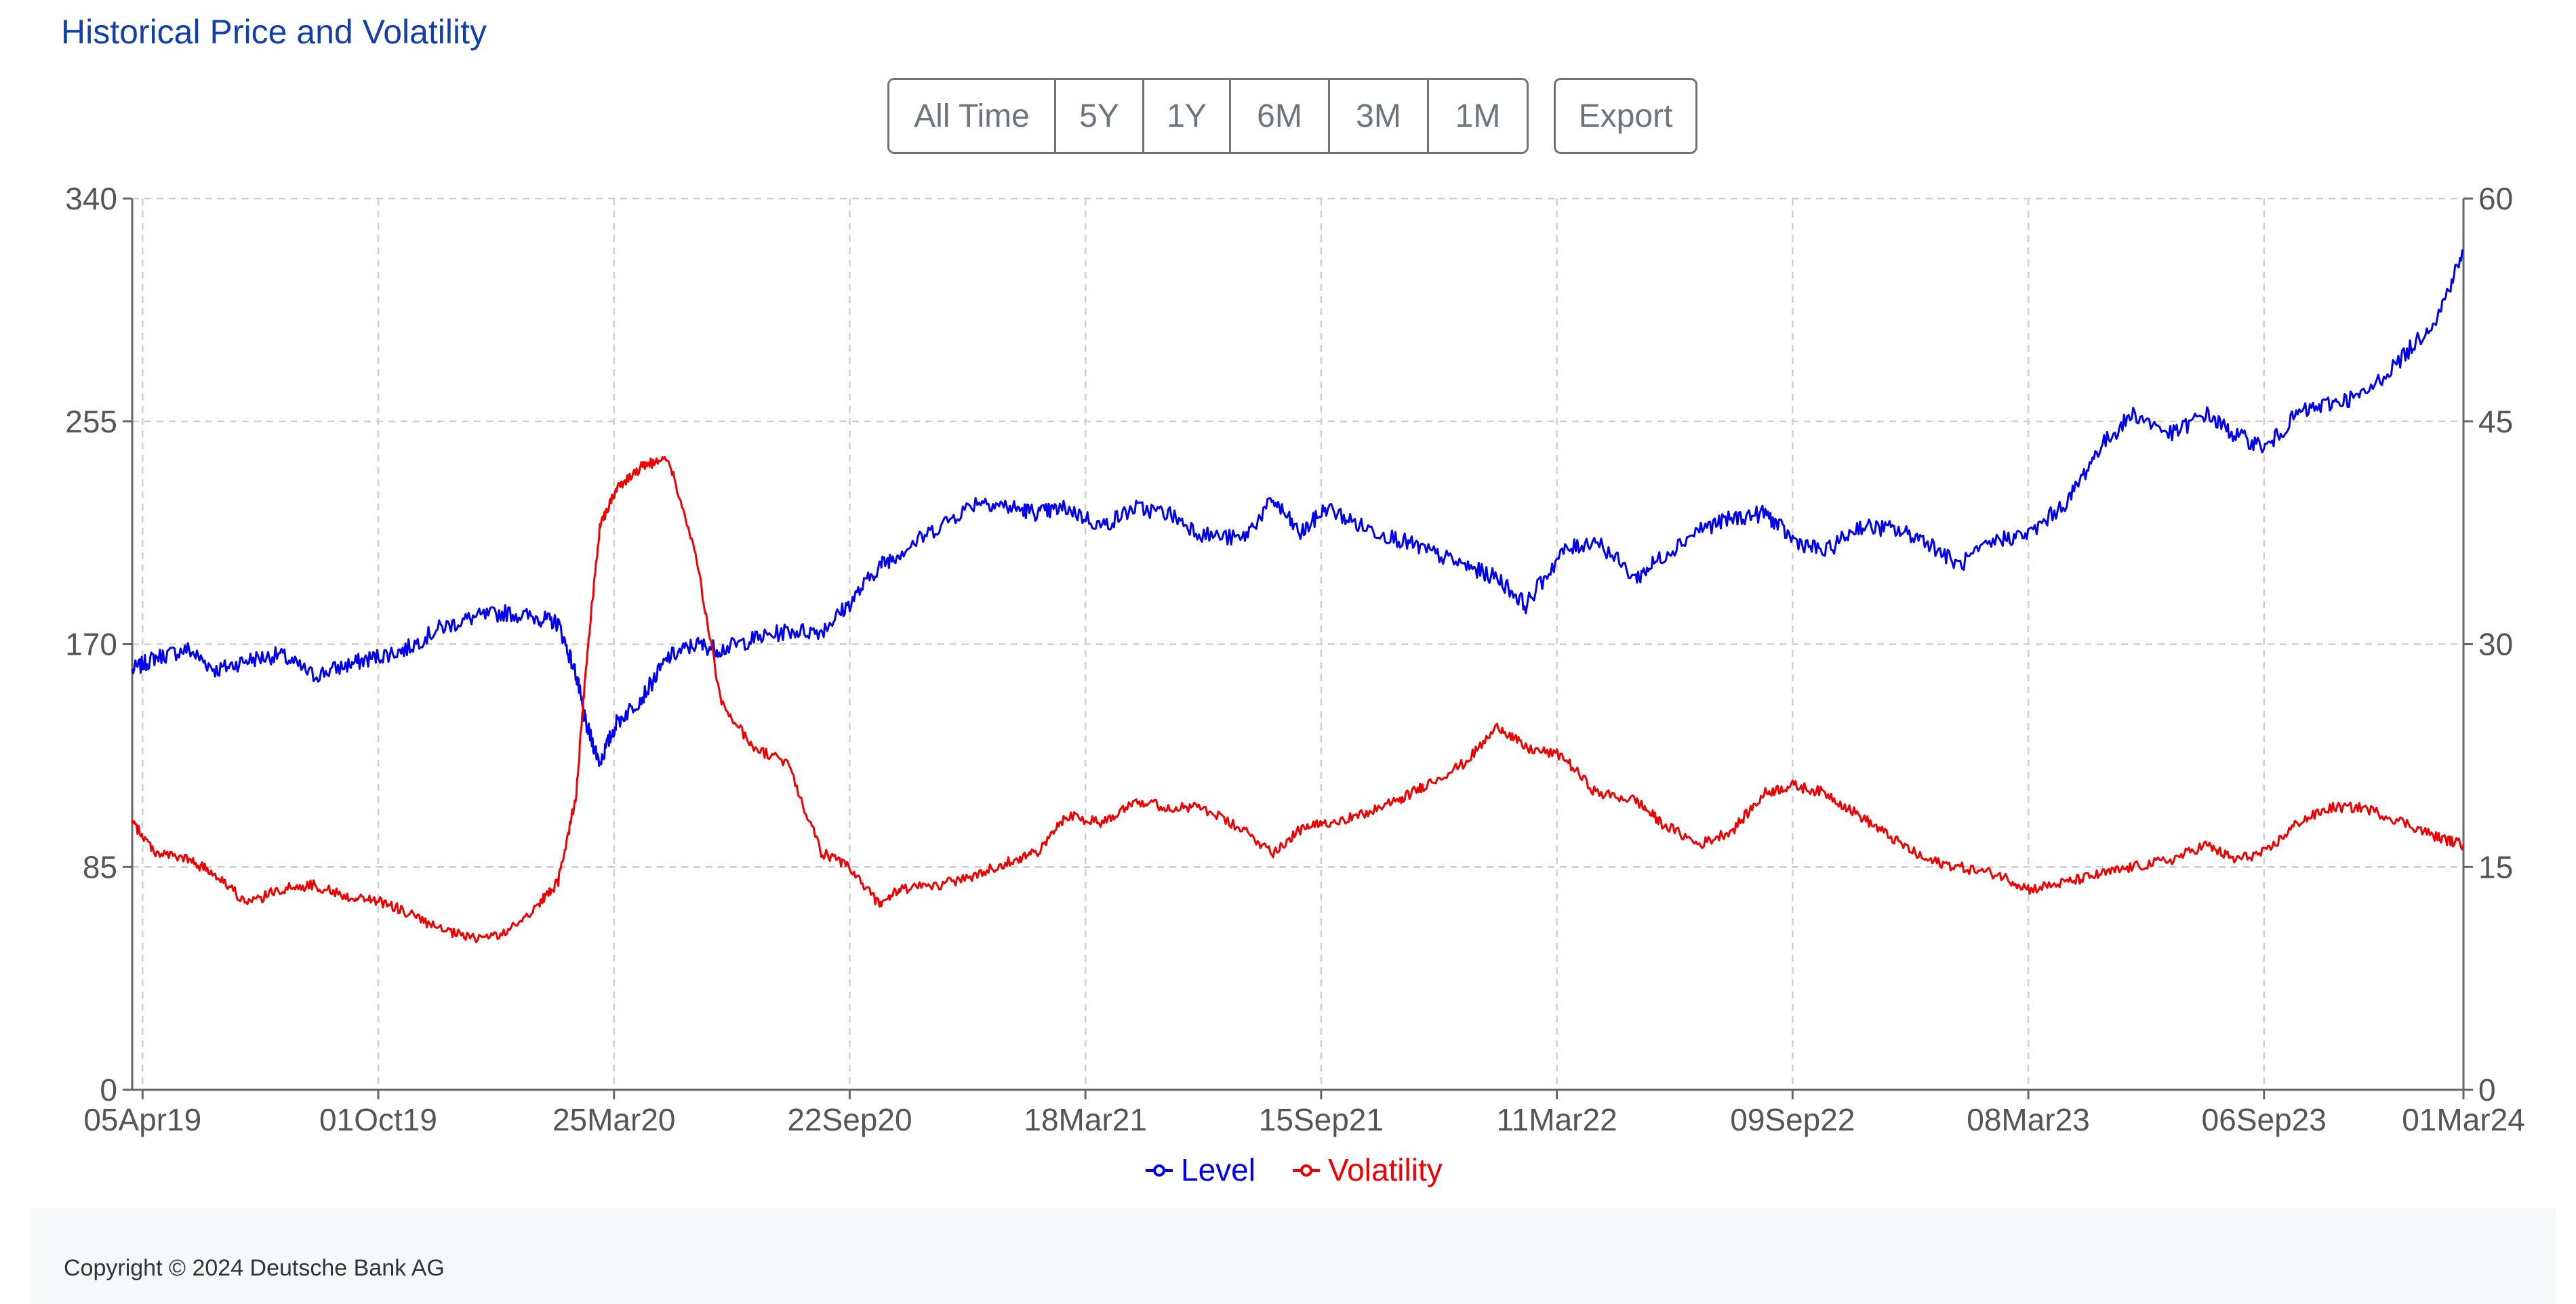 The image size is (2576, 1304). What do you see at coordinates (2463, 1119) in the screenshot?
I see `x-tick-label: 01Mar24` at bounding box center [2463, 1119].